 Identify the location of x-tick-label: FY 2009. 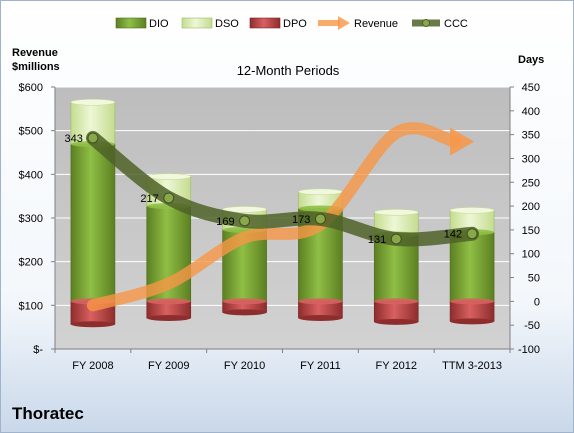
(168, 366).